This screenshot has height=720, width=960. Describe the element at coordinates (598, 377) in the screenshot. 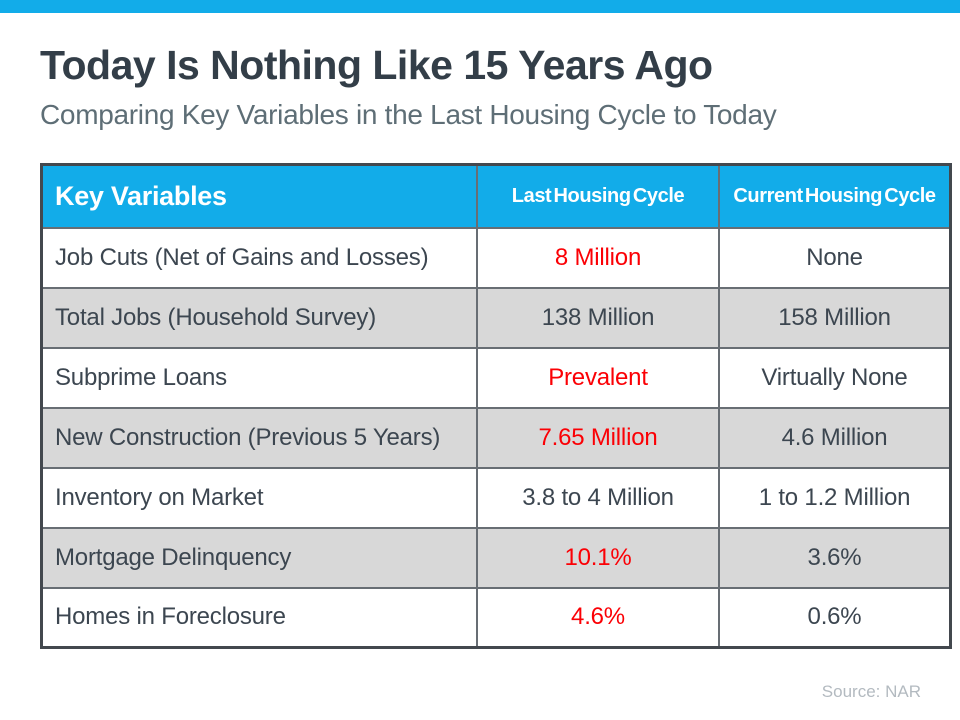

I see `row-last-cycle-value: Prevalent` at that location.